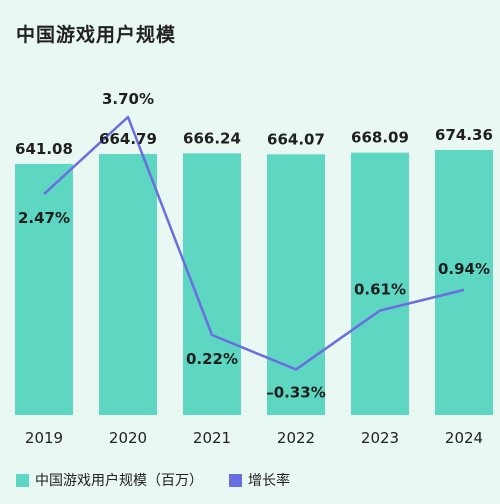 The height and width of the screenshot is (504, 500). Describe the element at coordinates (464, 438) in the screenshot. I see `x-tick-2024: 2024` at that location.